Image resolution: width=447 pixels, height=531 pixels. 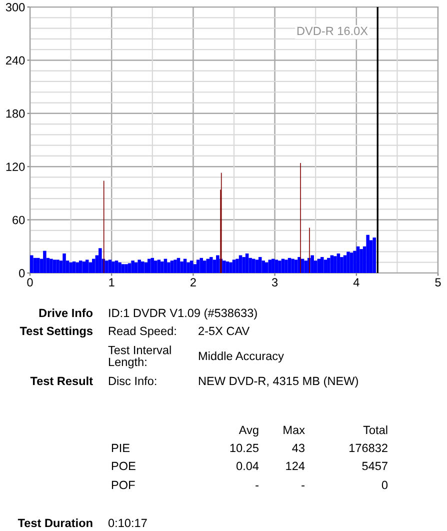 I want to click on y-tick-label: 300, so click(x=15, y=7).